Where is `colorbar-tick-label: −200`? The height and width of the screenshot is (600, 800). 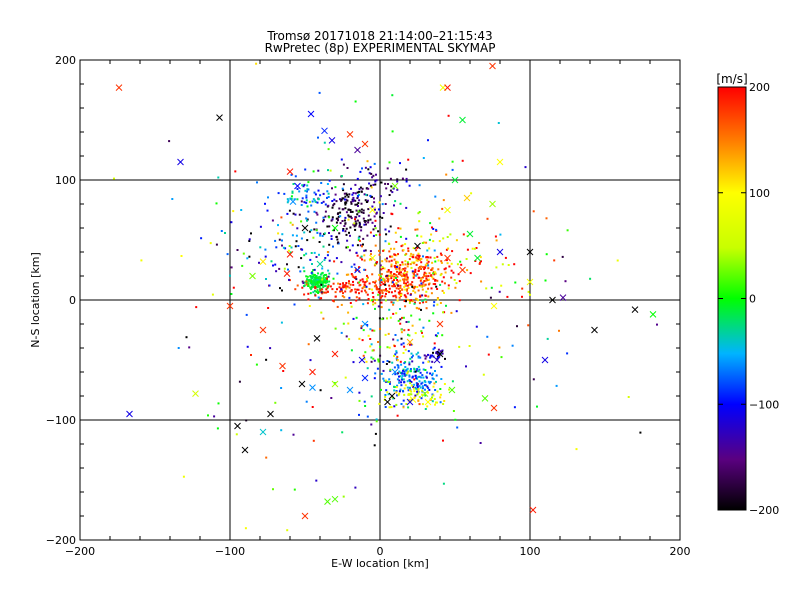
colorbar-tick-label: −200 is located at coordinates (764, 510).